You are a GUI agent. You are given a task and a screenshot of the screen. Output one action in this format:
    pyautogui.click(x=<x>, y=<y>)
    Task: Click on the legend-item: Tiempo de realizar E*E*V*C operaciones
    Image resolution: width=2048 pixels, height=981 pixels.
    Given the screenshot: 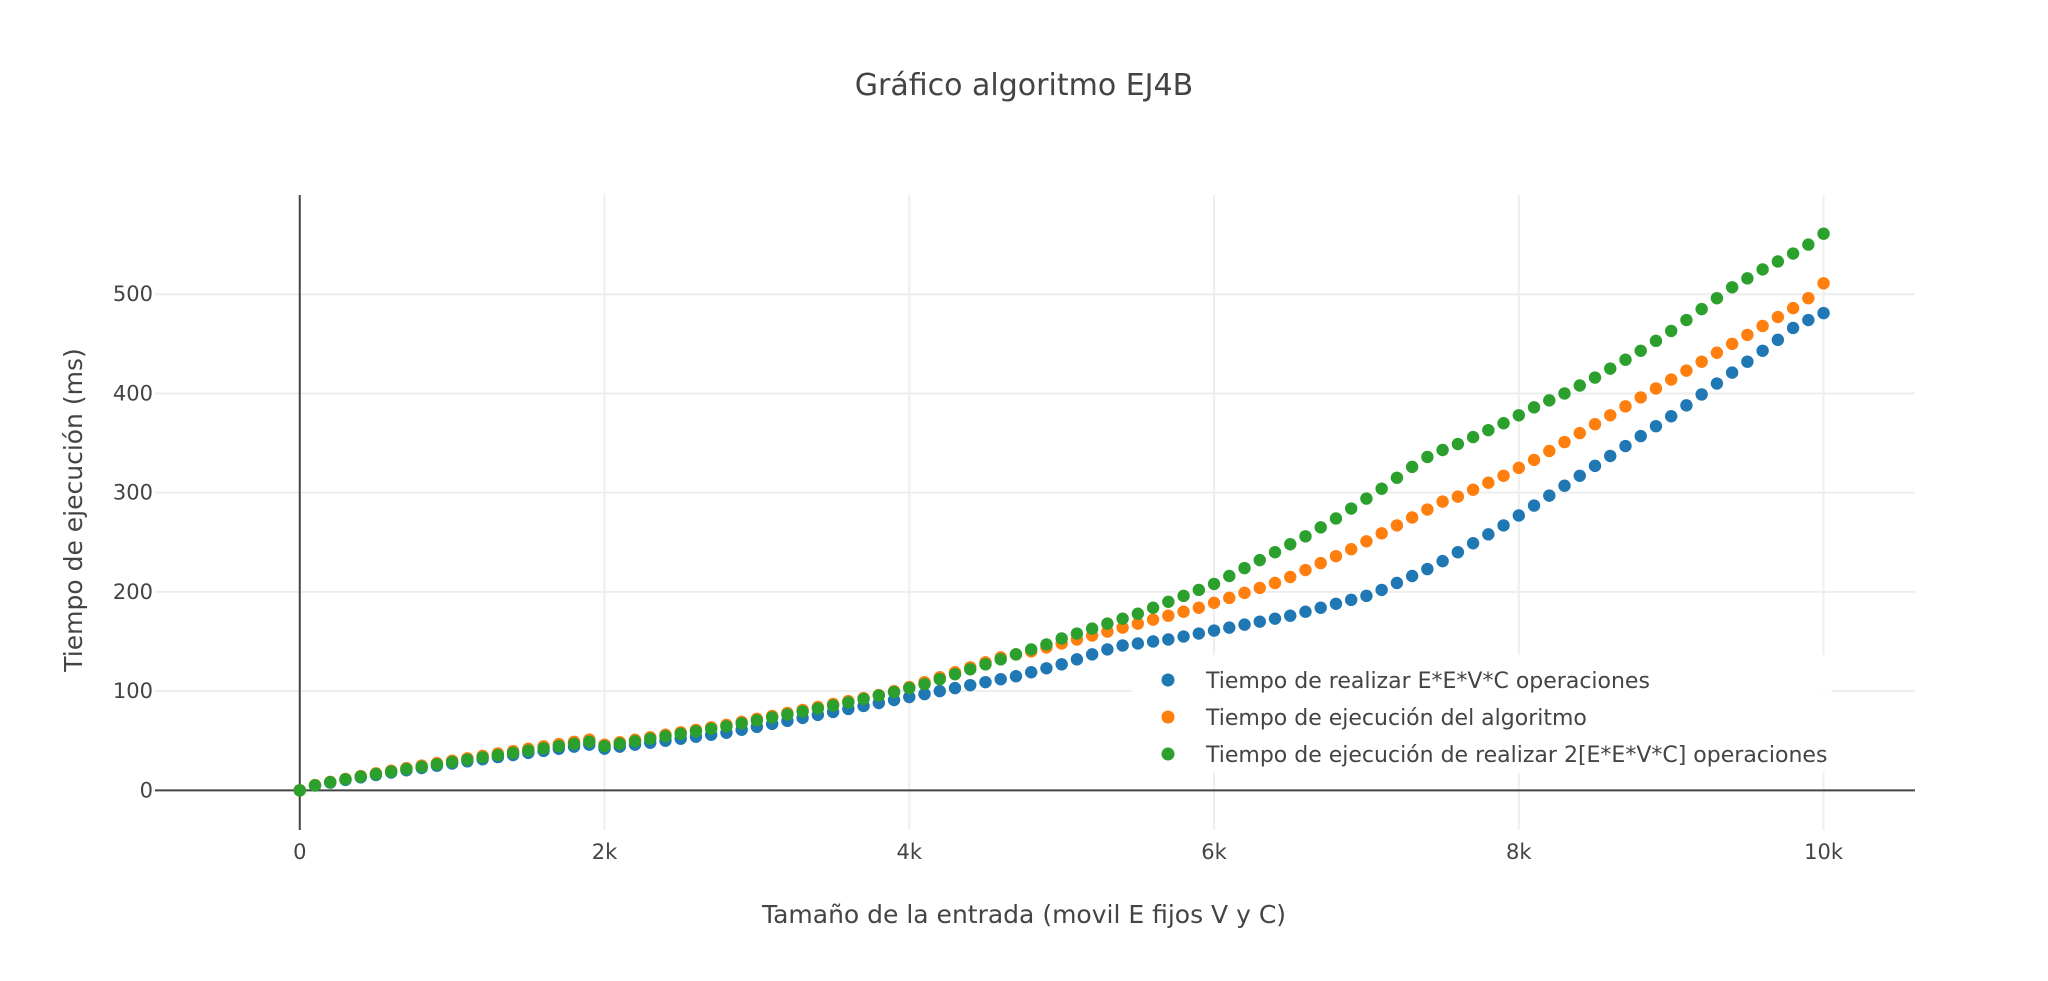 What is the action you would take?
    pyautogui.click(x=1405, y=681)
    